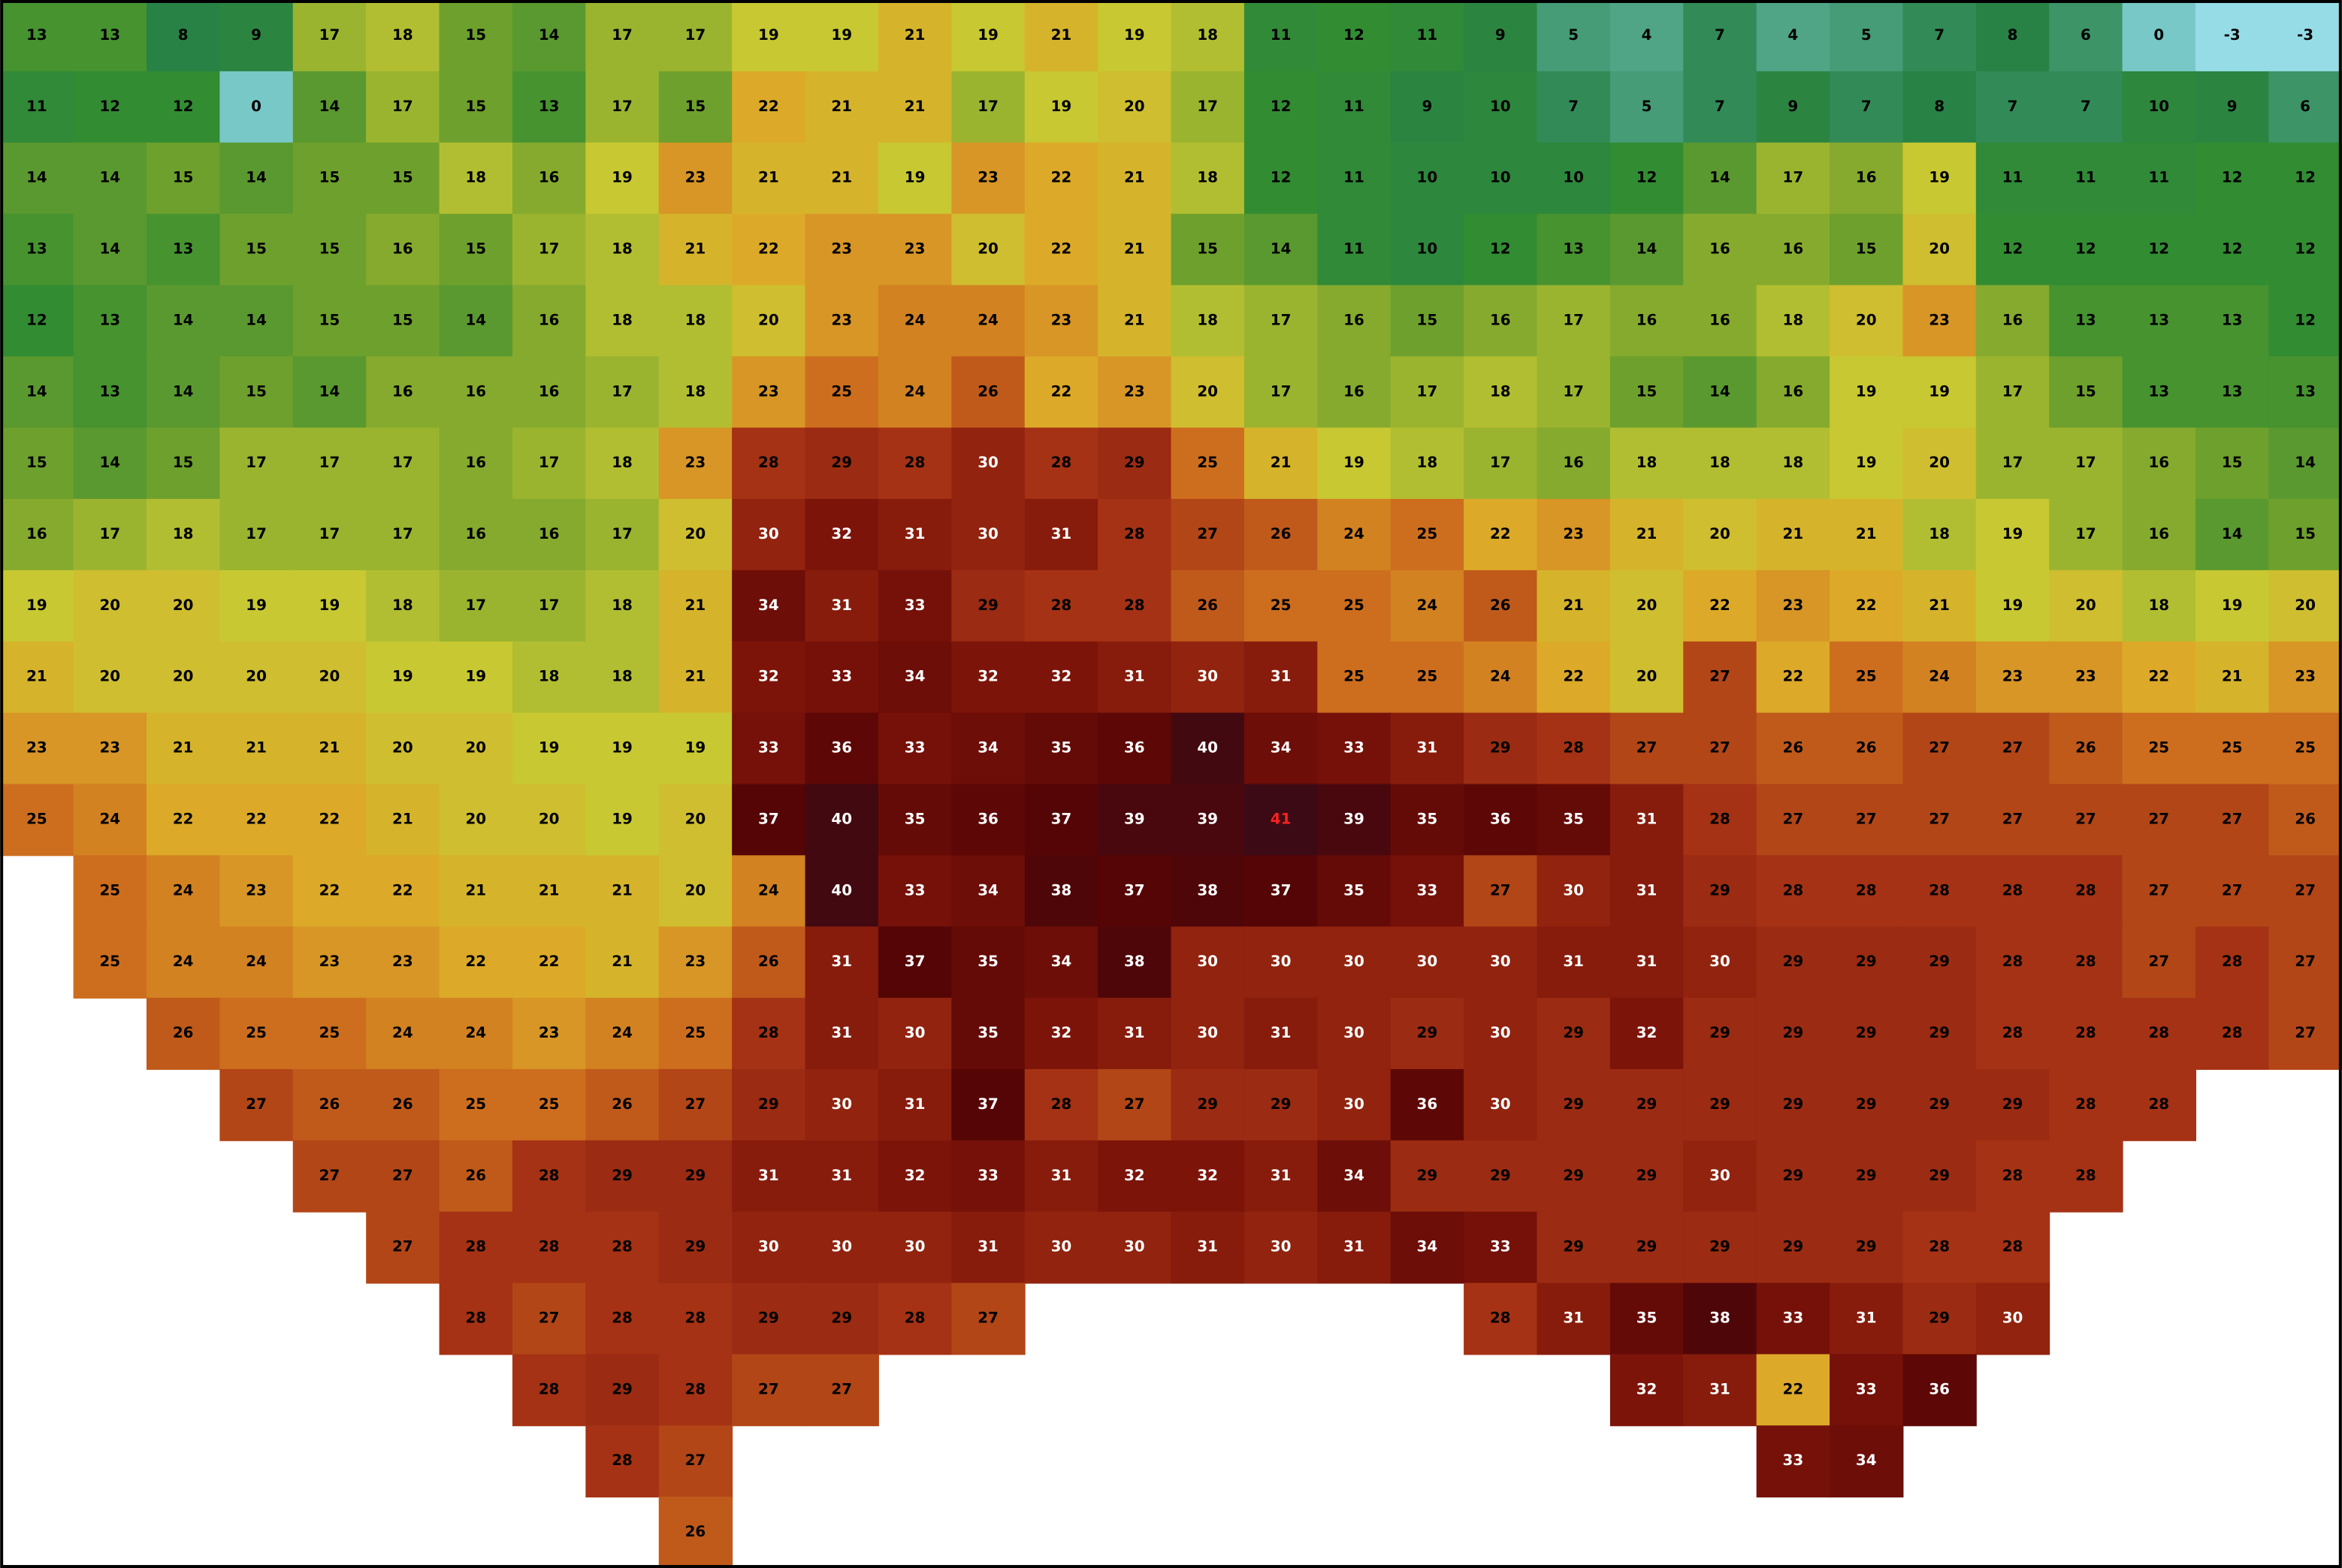  What do you see at coordinates (768, 177) in the screenshot?
I see `temperature-label: 21` at bounding box center [768, 177].